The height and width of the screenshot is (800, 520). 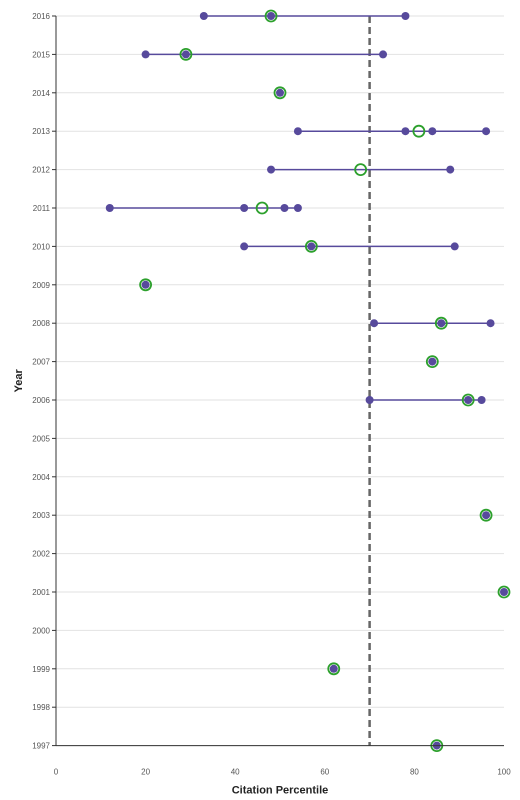 I want to click on x-tick-label-20: 20, so click(x=145, y=772).